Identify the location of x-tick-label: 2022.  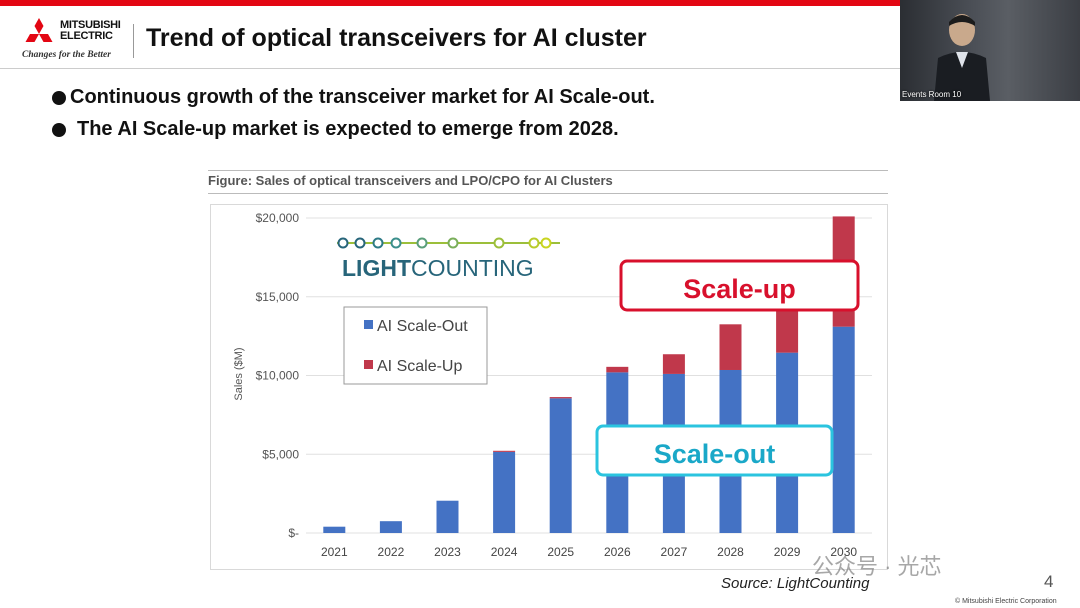
(391, 552).